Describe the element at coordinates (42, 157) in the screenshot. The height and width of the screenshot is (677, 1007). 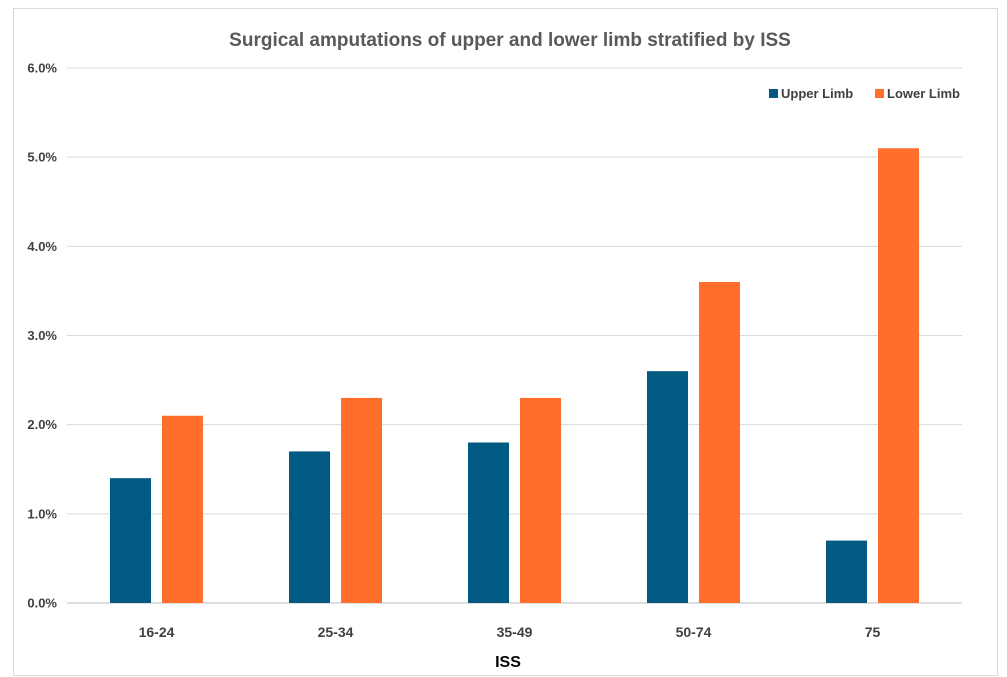
I see `y-tick-label: 5.0%` at that location.